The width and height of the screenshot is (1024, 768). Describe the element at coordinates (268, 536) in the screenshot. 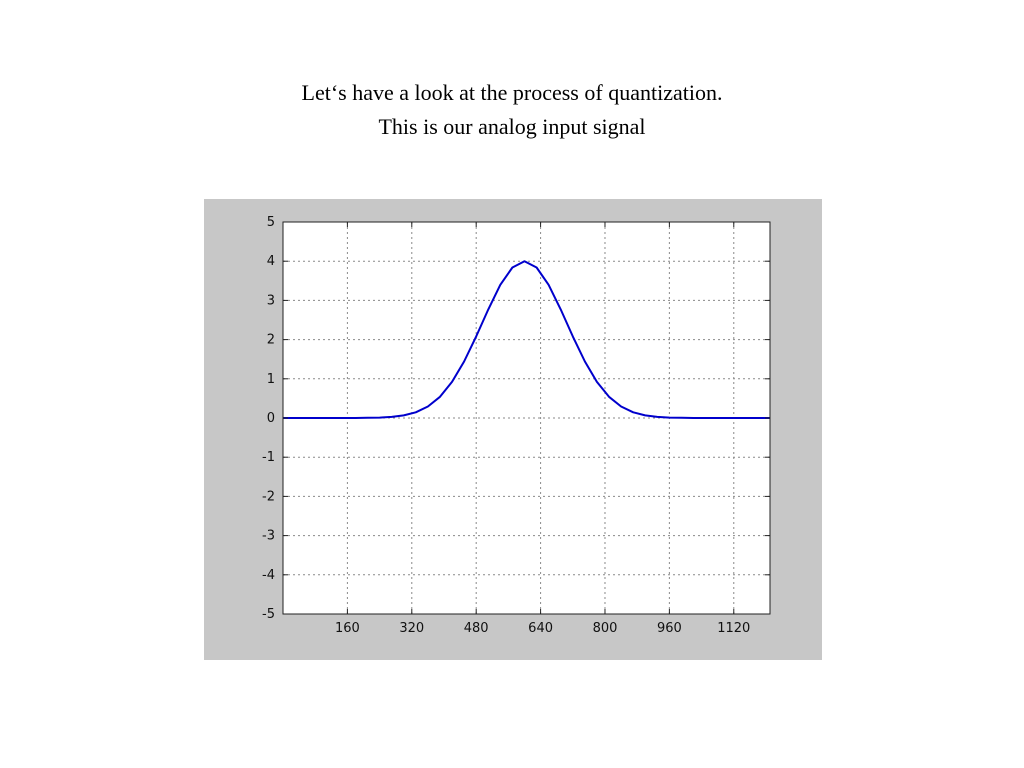

I see `y-tick-label: -3` at that location.